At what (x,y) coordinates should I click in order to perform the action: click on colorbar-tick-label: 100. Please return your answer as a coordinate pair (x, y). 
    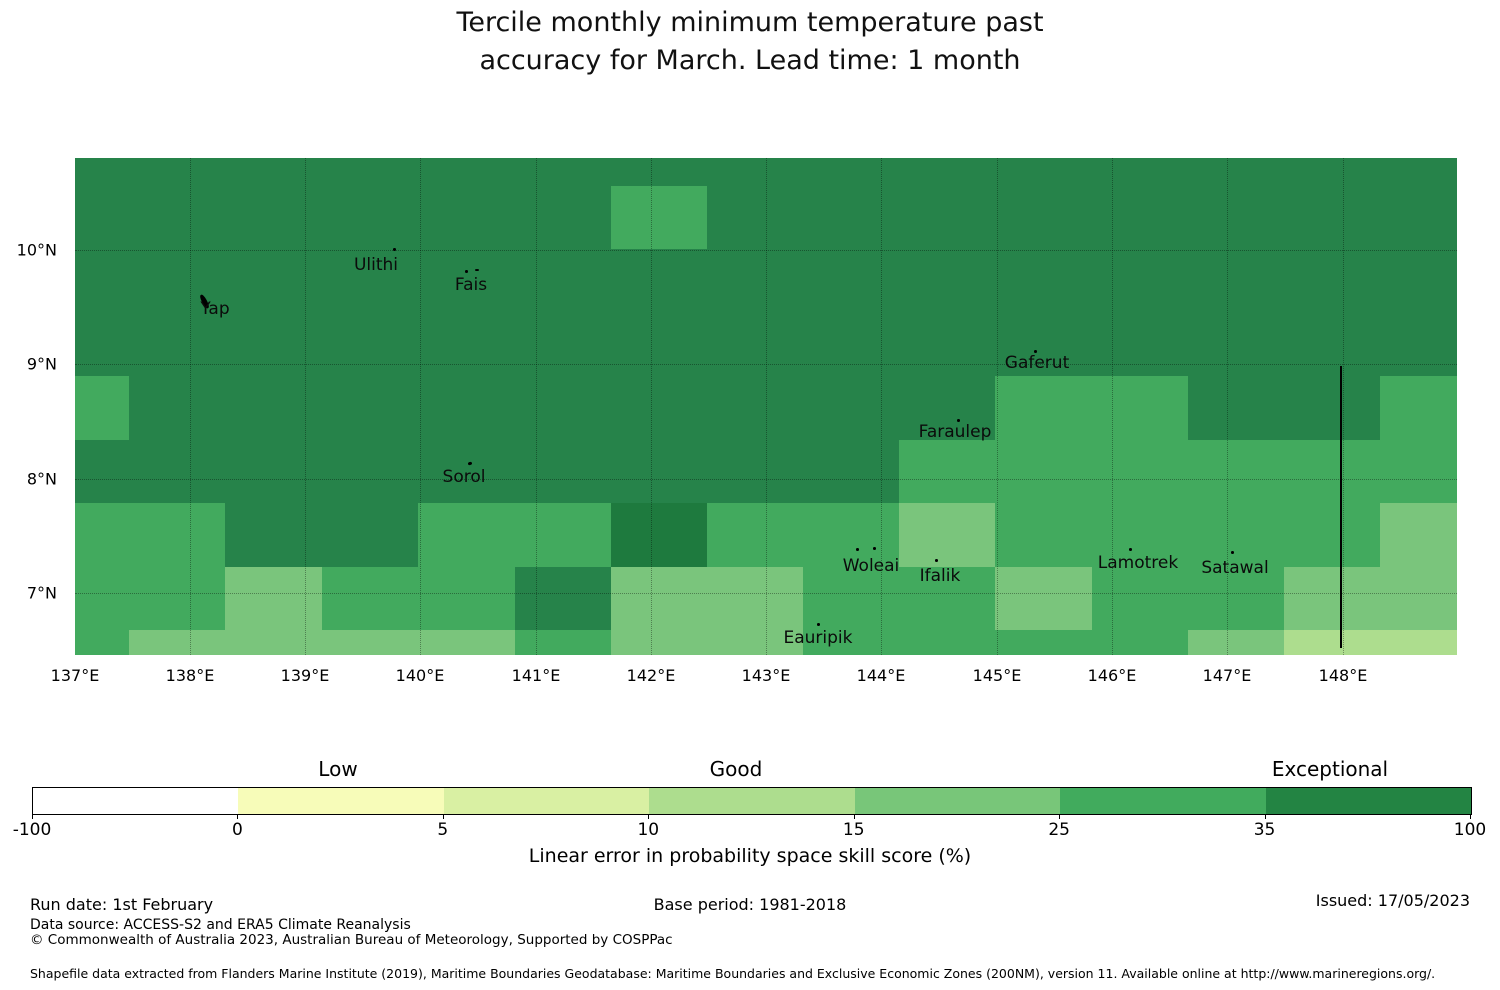
    Looking at the image, I should click on (1470, 830).